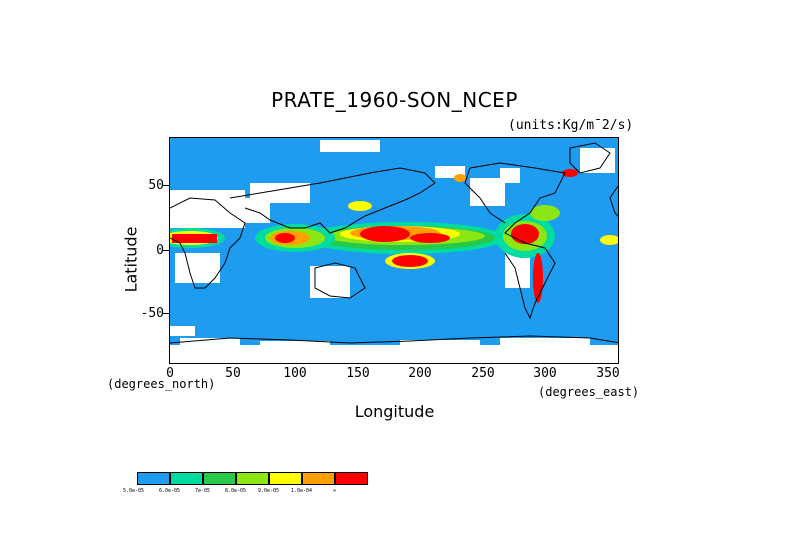  Describe the element at coordinates (160, 250) in the screenshot. I see `y-tick-label: 0` at that location.